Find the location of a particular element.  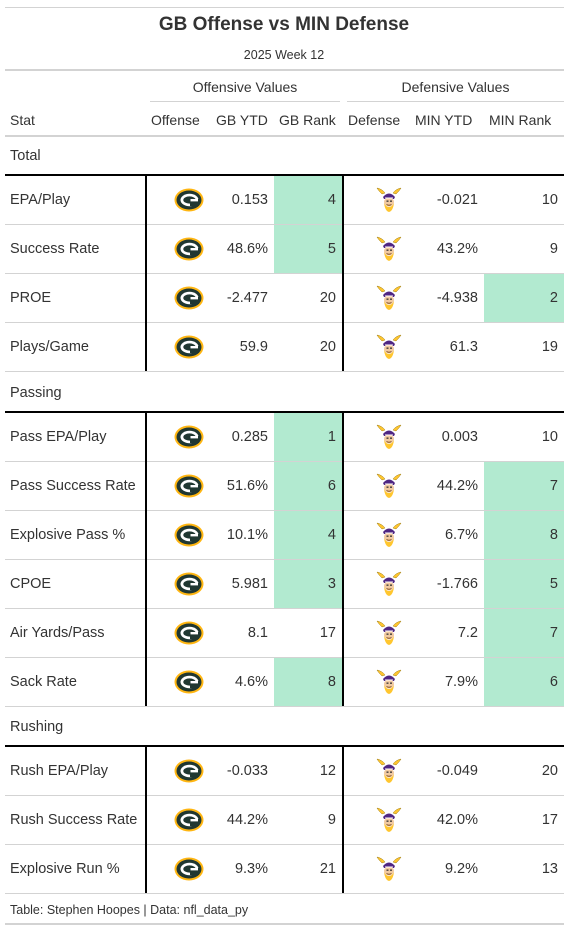

min-rank-value: 5 is located at coordinates (553, 584).